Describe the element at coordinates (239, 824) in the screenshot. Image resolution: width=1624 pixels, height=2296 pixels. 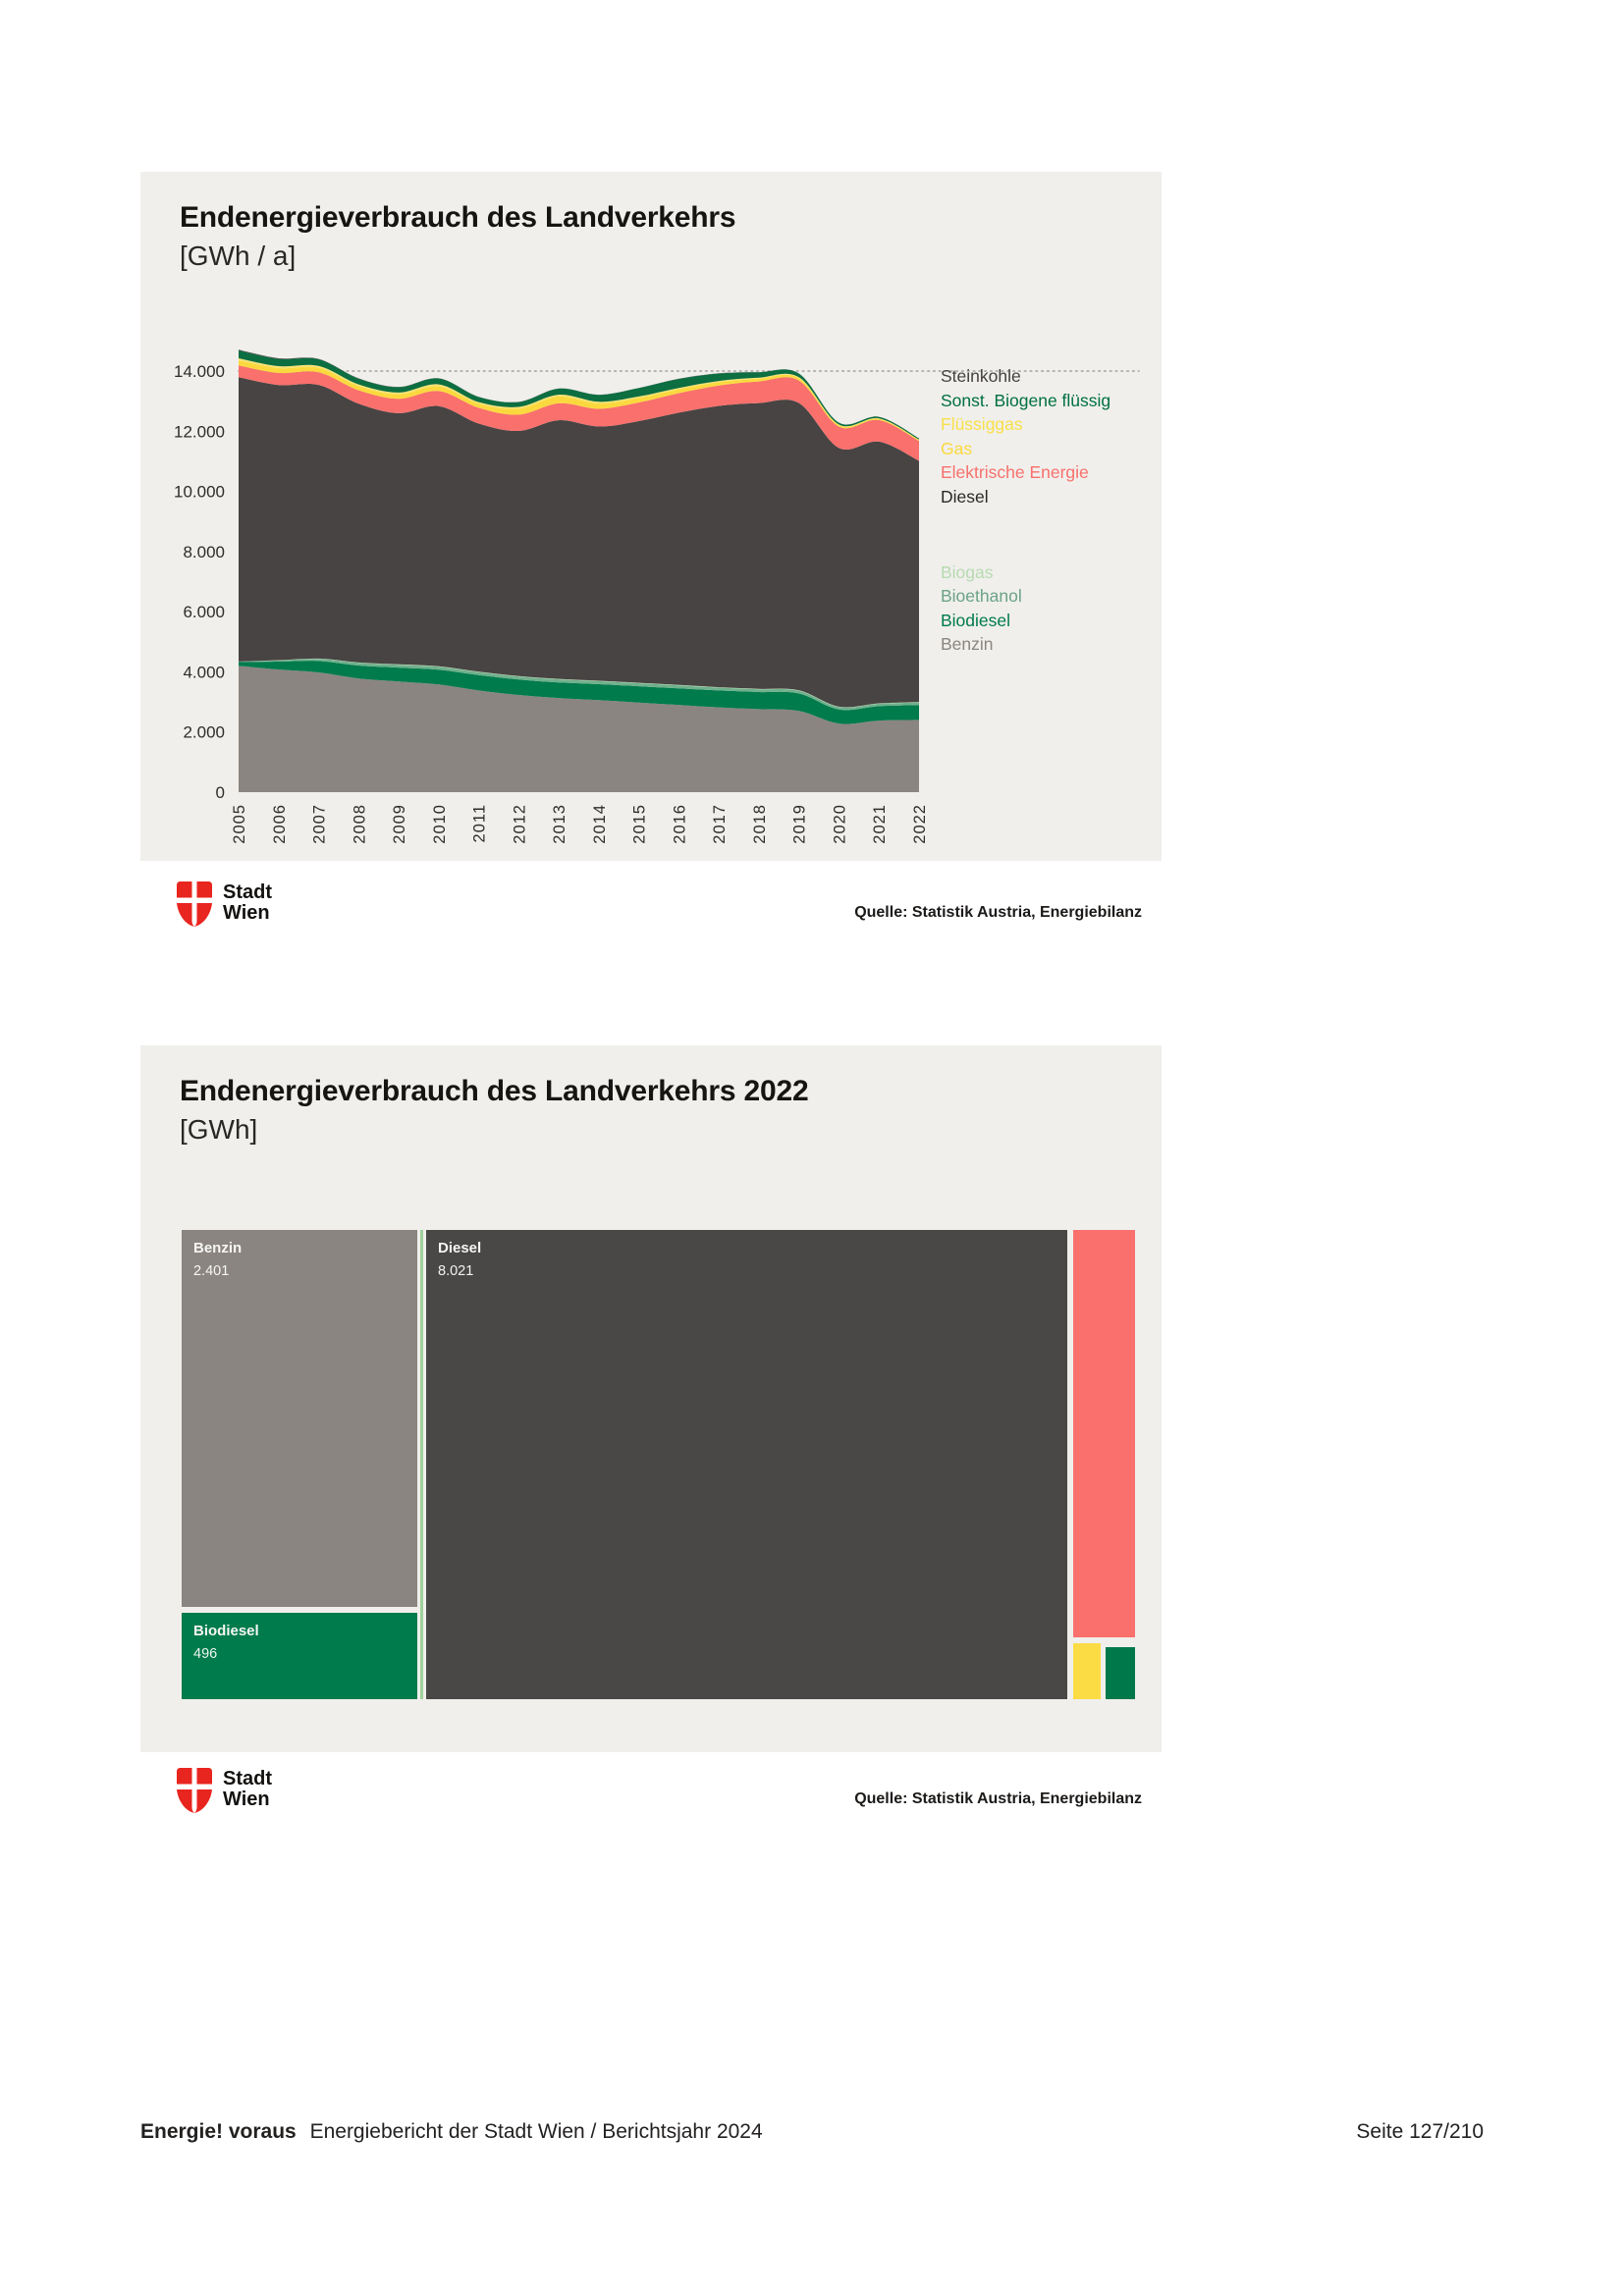
I see `x-axis-year-label: 2005` at that location.